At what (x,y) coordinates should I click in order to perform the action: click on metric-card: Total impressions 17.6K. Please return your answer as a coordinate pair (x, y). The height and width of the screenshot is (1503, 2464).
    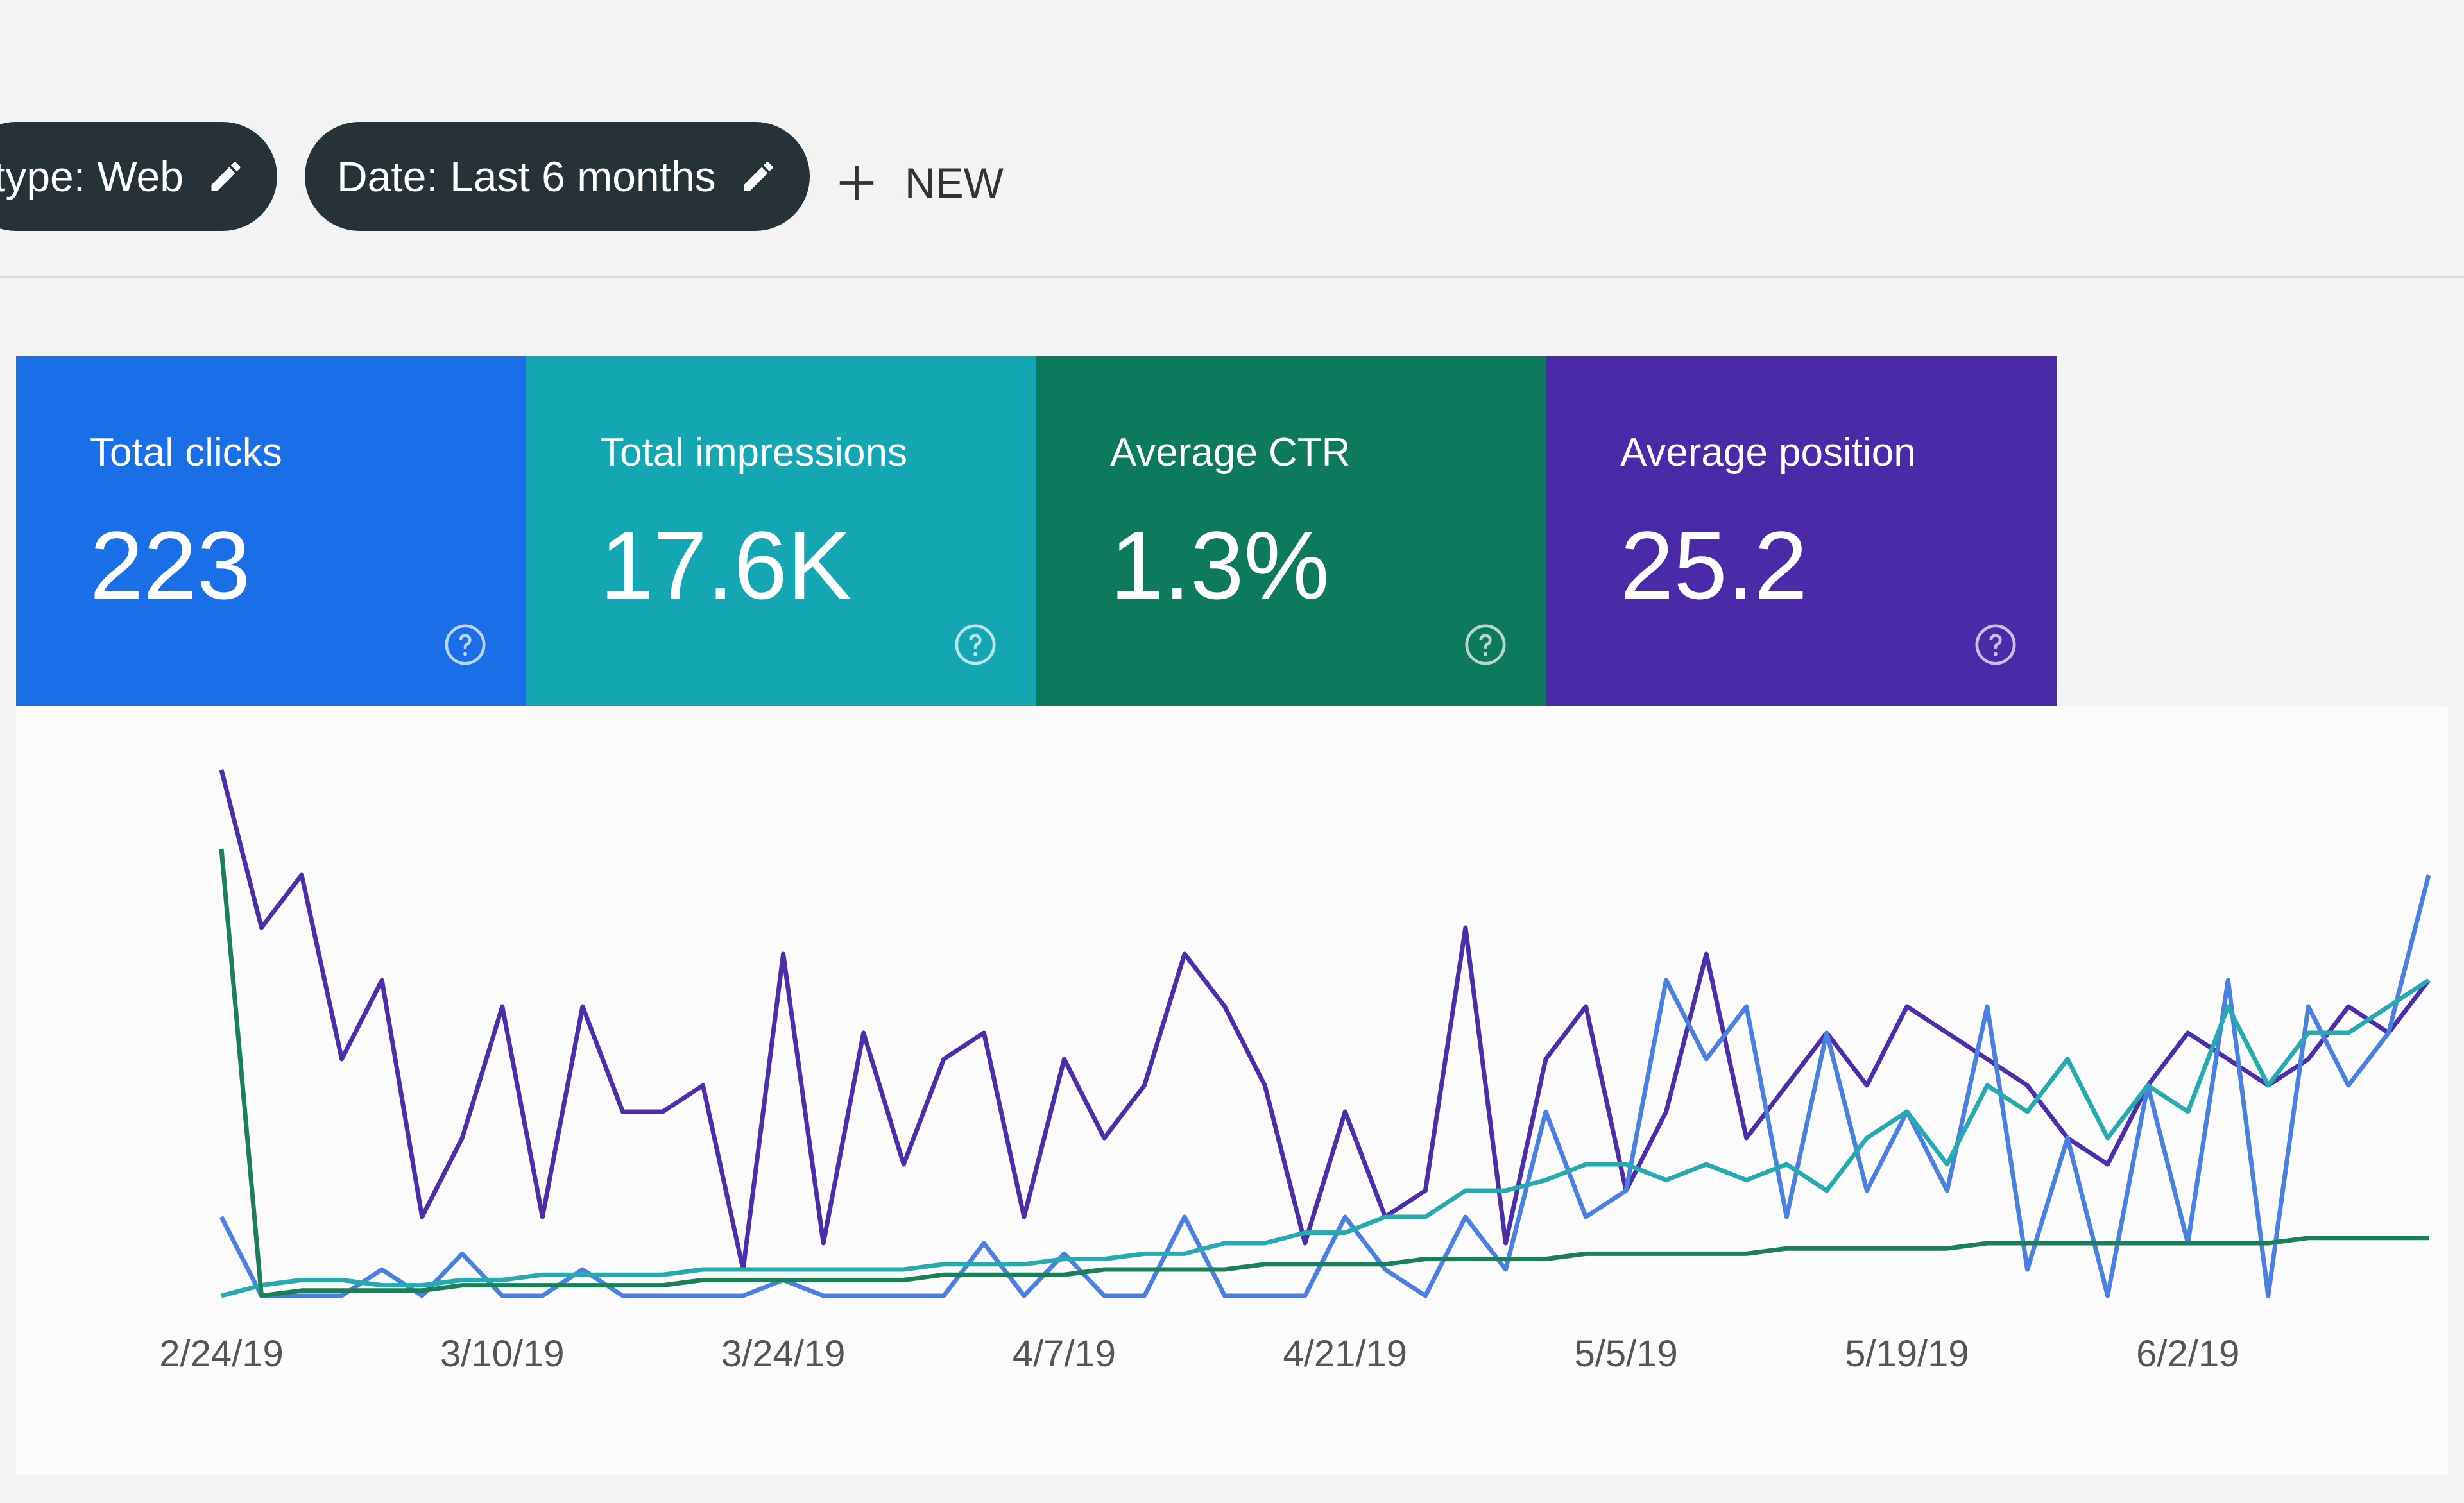
    Looking at the image, I should click on (781, 531).